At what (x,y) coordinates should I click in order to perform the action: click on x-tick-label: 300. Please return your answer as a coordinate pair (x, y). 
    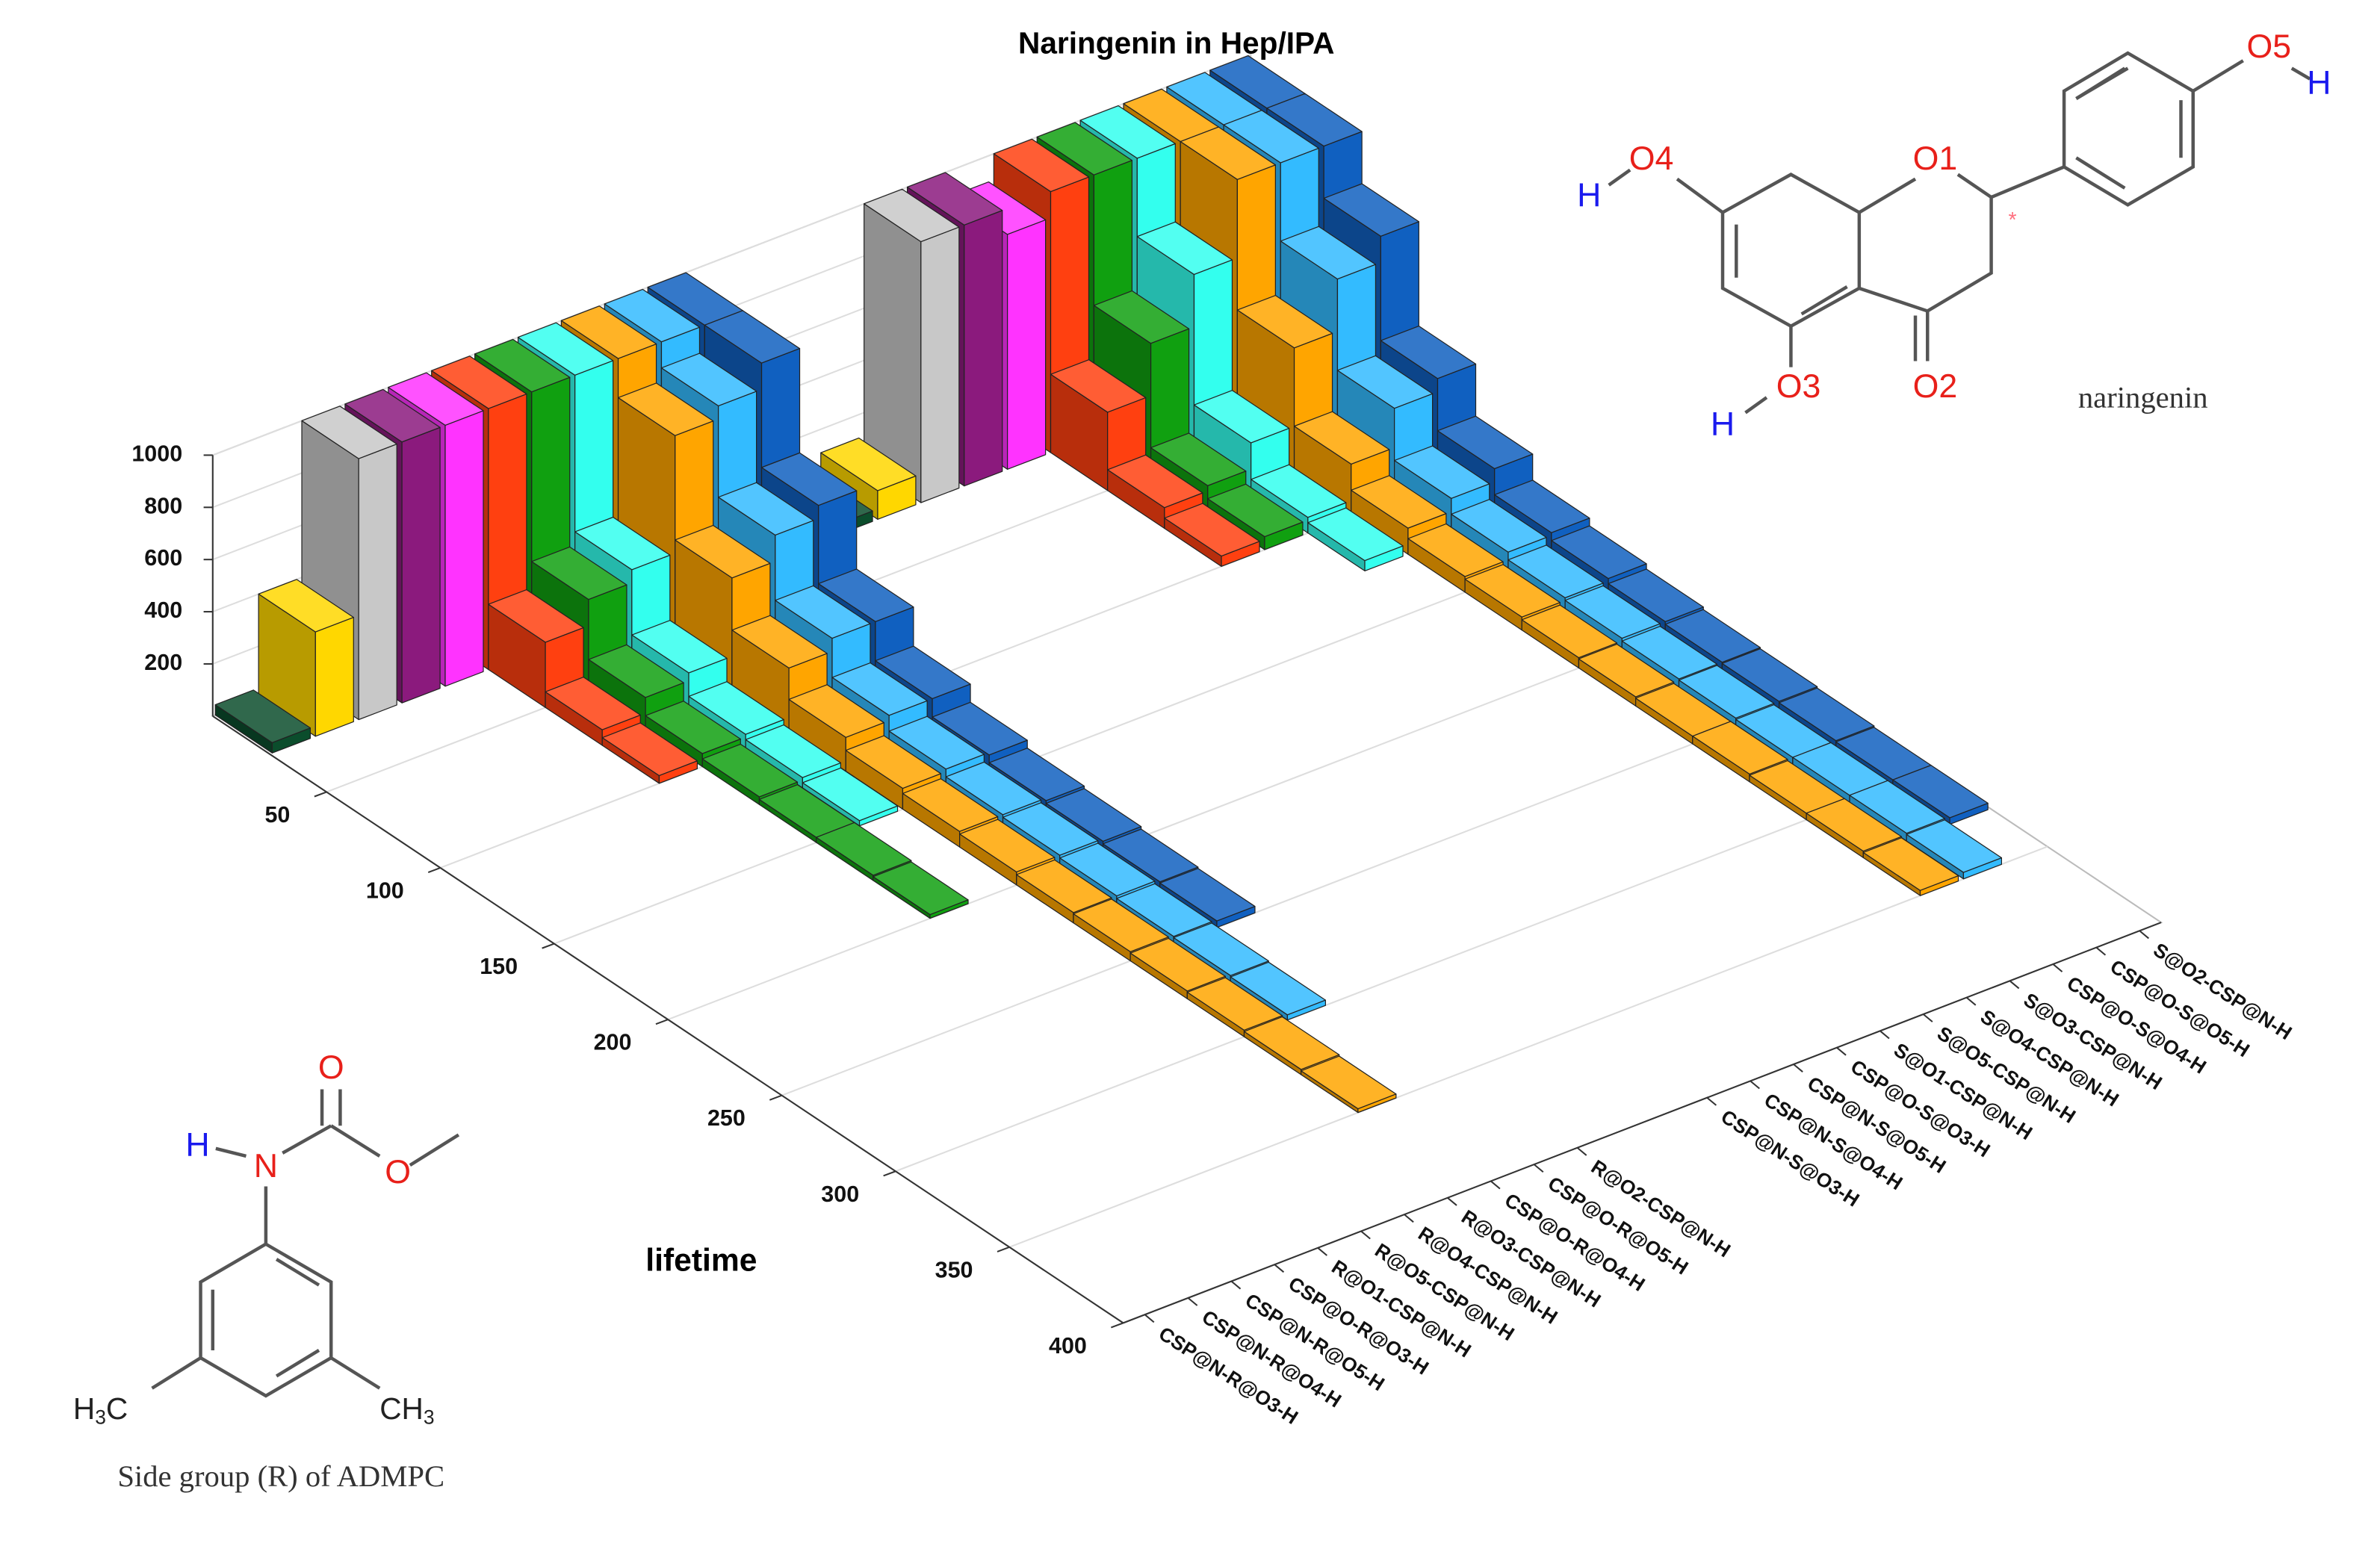
    Looking at the image, I should click on (840, 1194).